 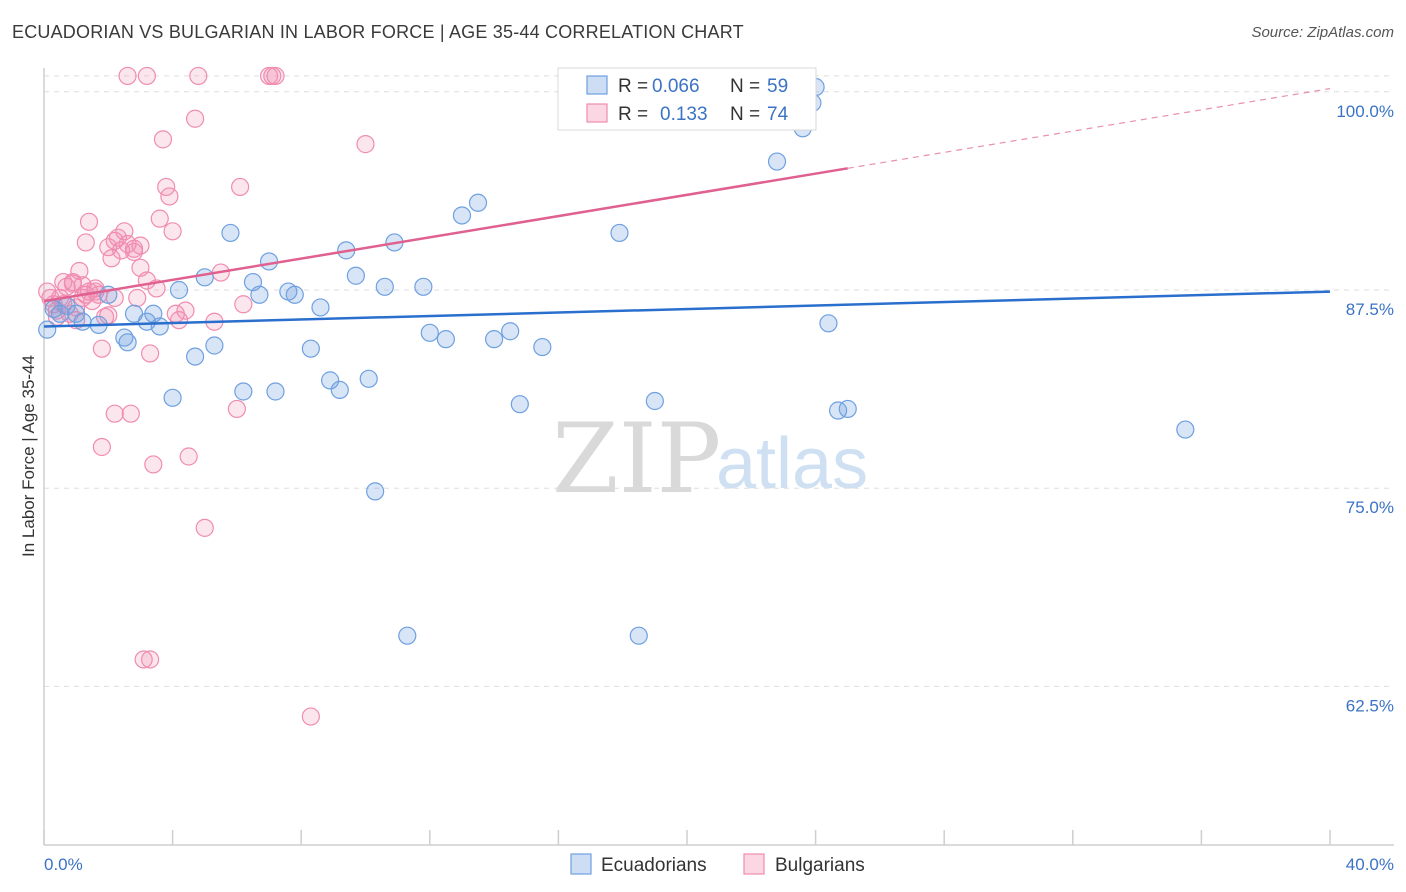 What do you see at coordinates (1322, 32) in the screenshot?
I see `source-label: Source: ZipAtlas.com` at bounding box center [1322, 32].